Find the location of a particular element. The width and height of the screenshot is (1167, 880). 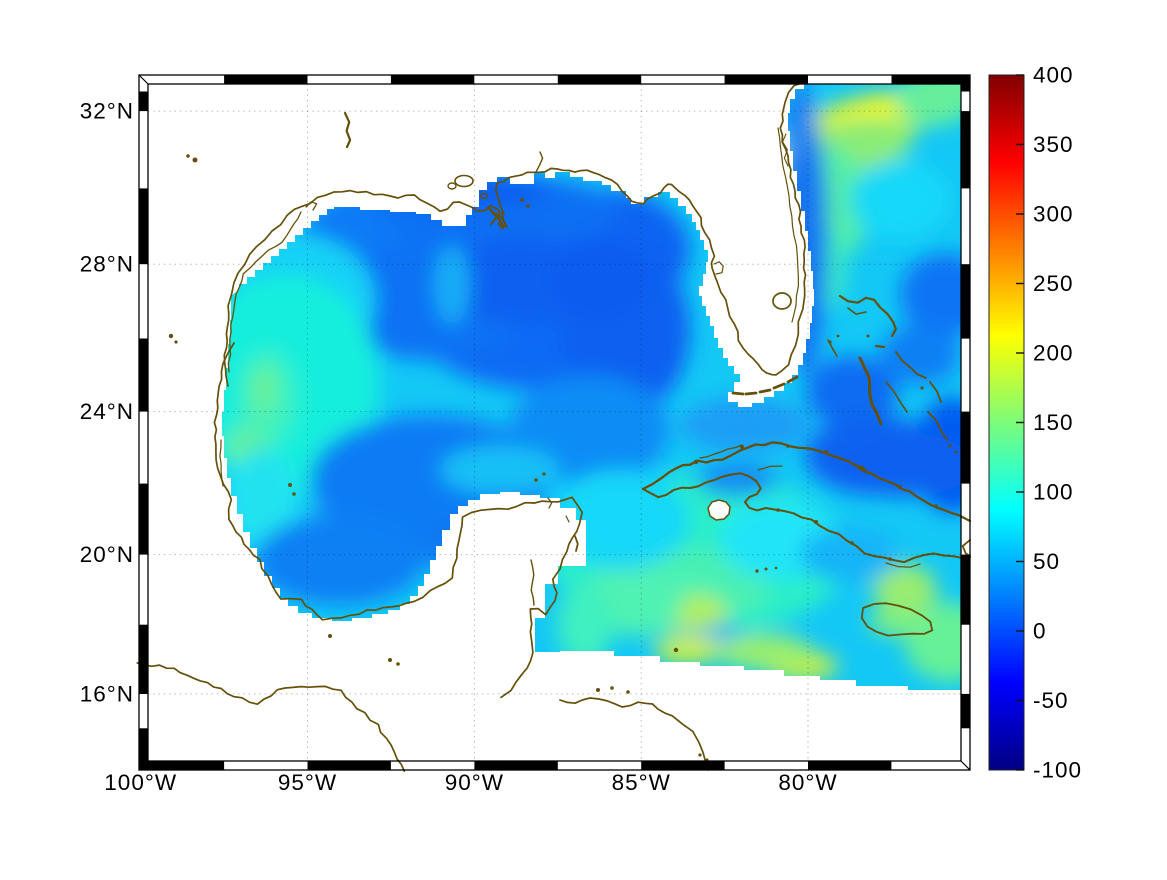

svg-text: 85°W is located at coordinates (641, 782).